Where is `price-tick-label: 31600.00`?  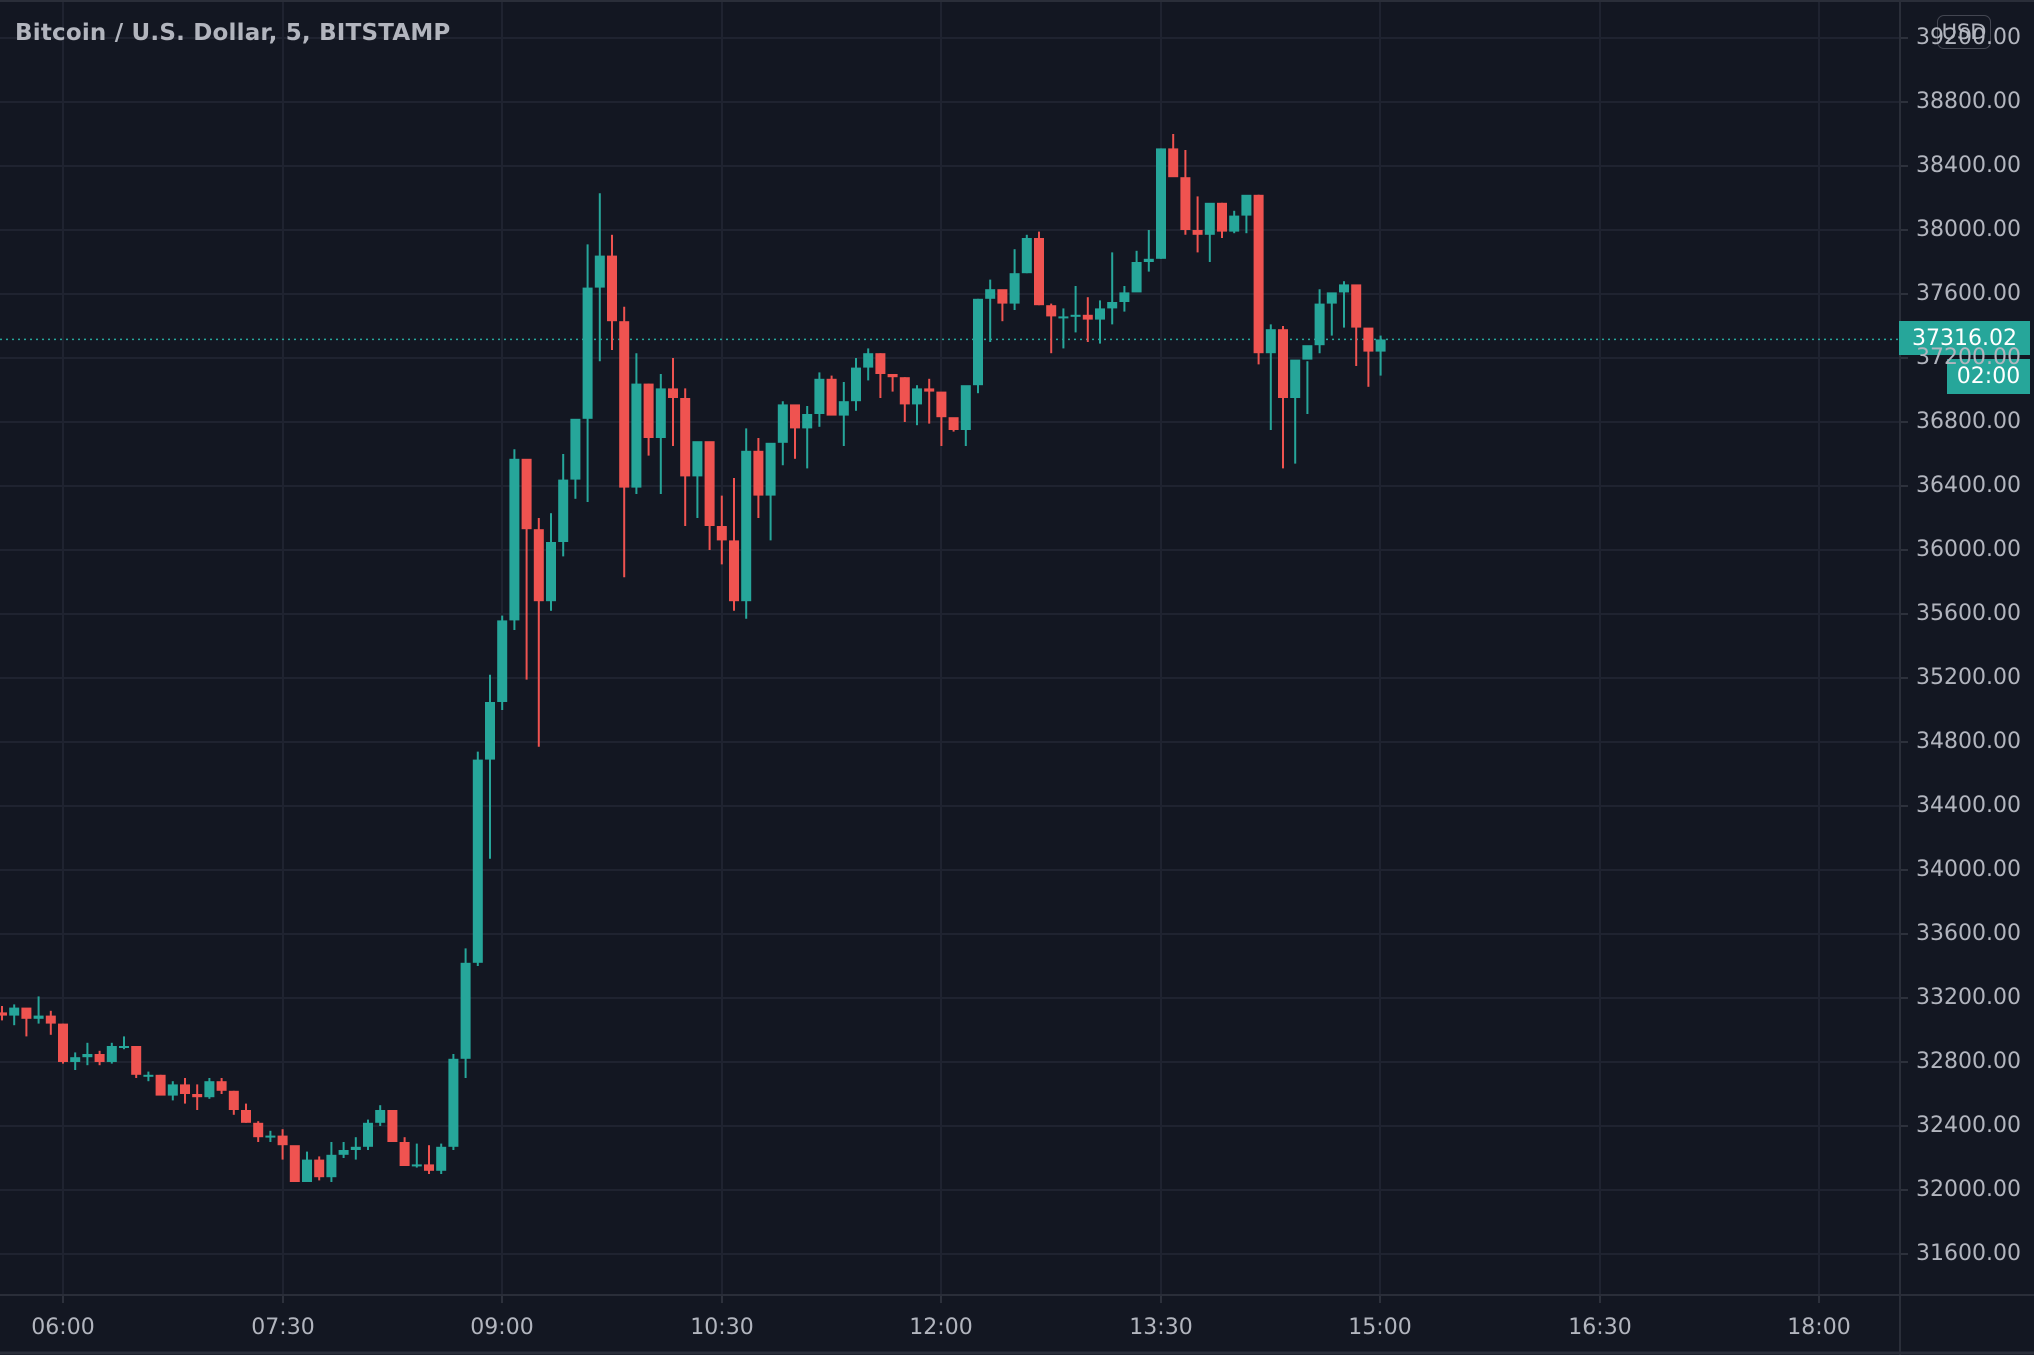 price-tick-label: 31600.00 is located at coordinates (1968, 1253).